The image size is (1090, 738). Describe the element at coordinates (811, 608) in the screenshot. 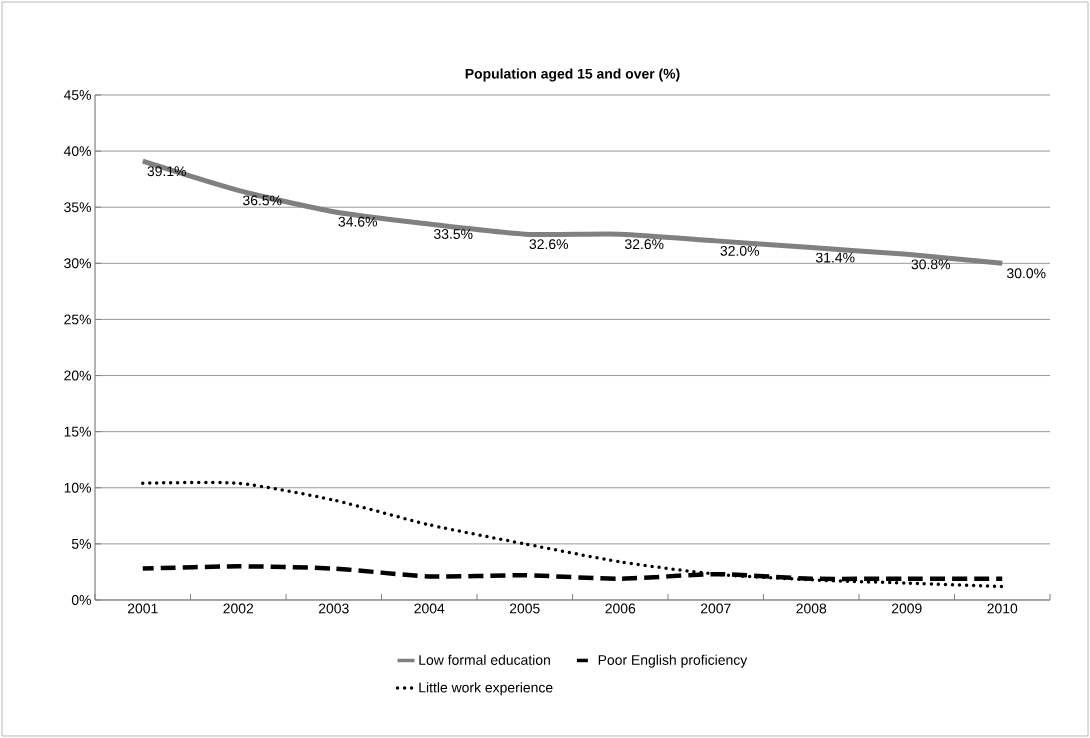

I see `x-tick-label: 2008` at that location.